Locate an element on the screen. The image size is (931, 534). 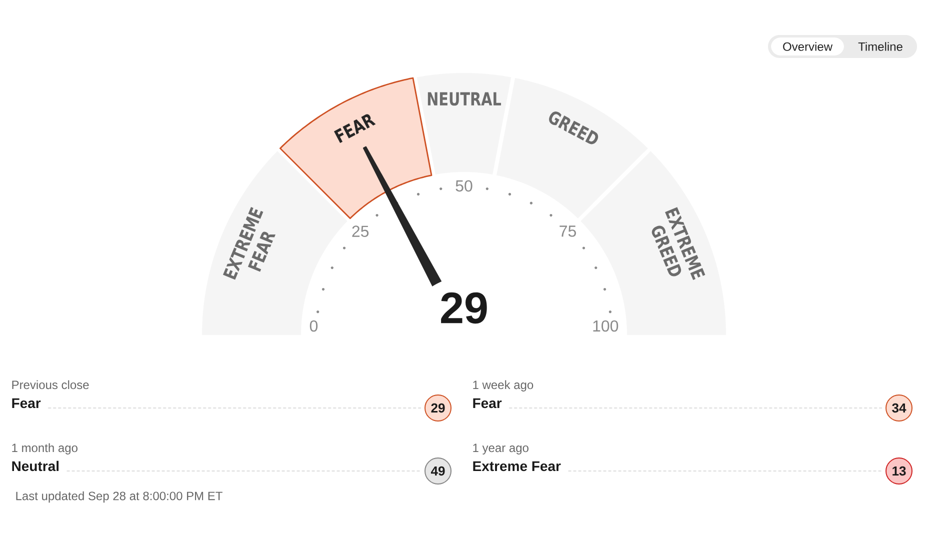
category-label: Extreme Fear is located at coordinates (517, 466).